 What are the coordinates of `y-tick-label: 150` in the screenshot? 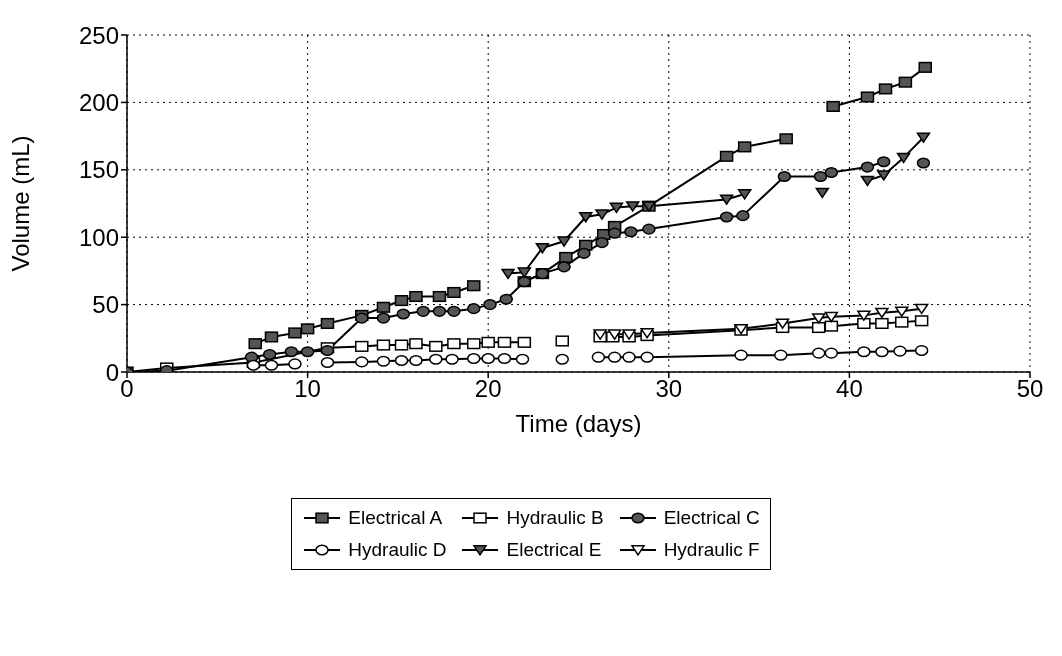 It's located at (98, 170).